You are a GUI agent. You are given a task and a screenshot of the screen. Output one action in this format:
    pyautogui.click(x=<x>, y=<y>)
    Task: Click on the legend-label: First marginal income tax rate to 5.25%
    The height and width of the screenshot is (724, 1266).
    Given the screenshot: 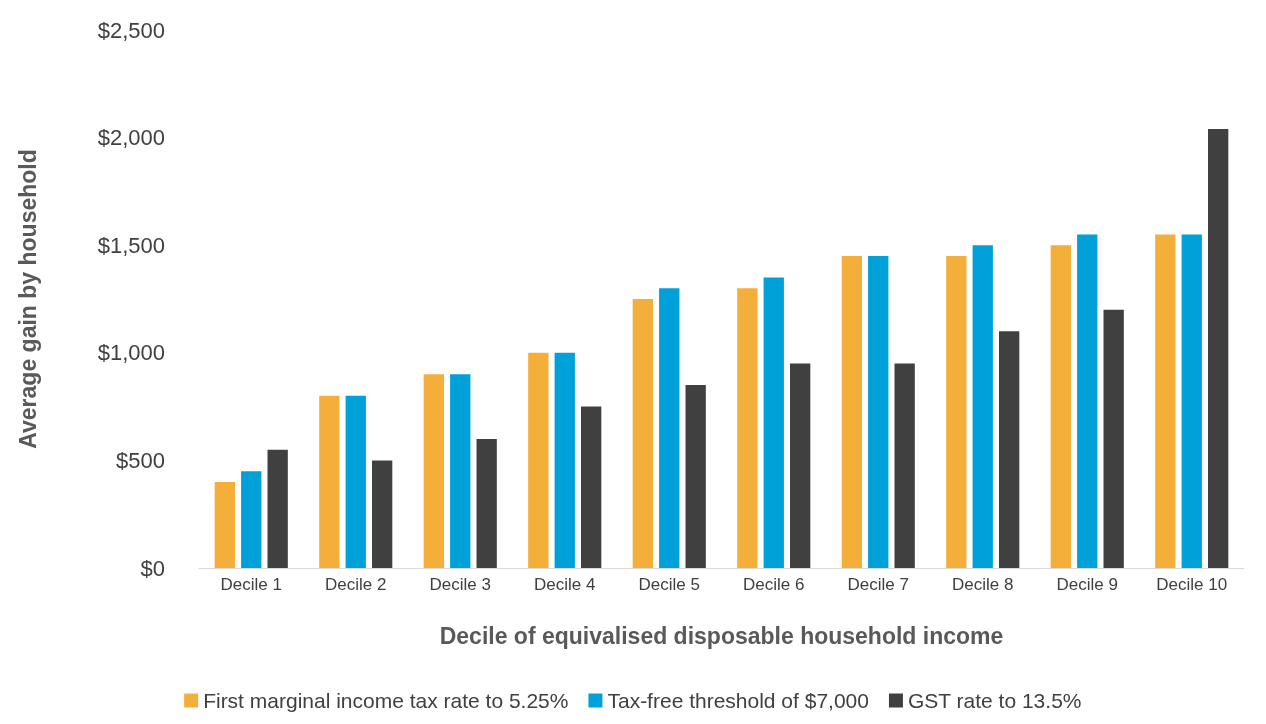 What is the action you would take?
    pyautogui.click(x=386, y=700)
    